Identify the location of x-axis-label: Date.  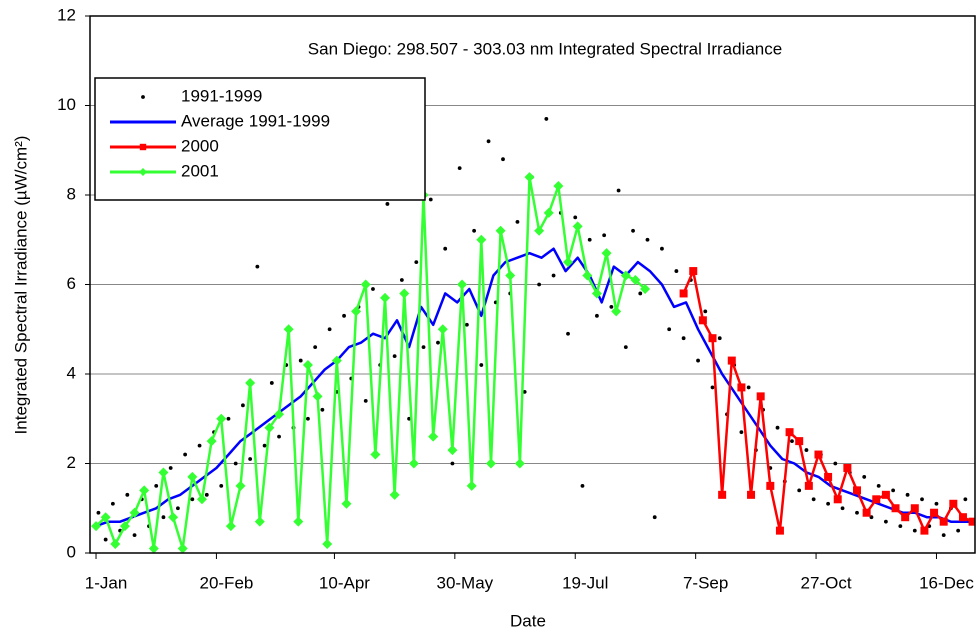
(528, 620).